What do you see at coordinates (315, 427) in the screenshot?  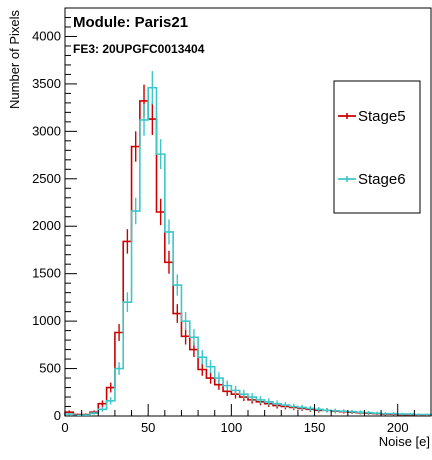 I see `x-tick-label: 150` at bounding box center [315, 427].